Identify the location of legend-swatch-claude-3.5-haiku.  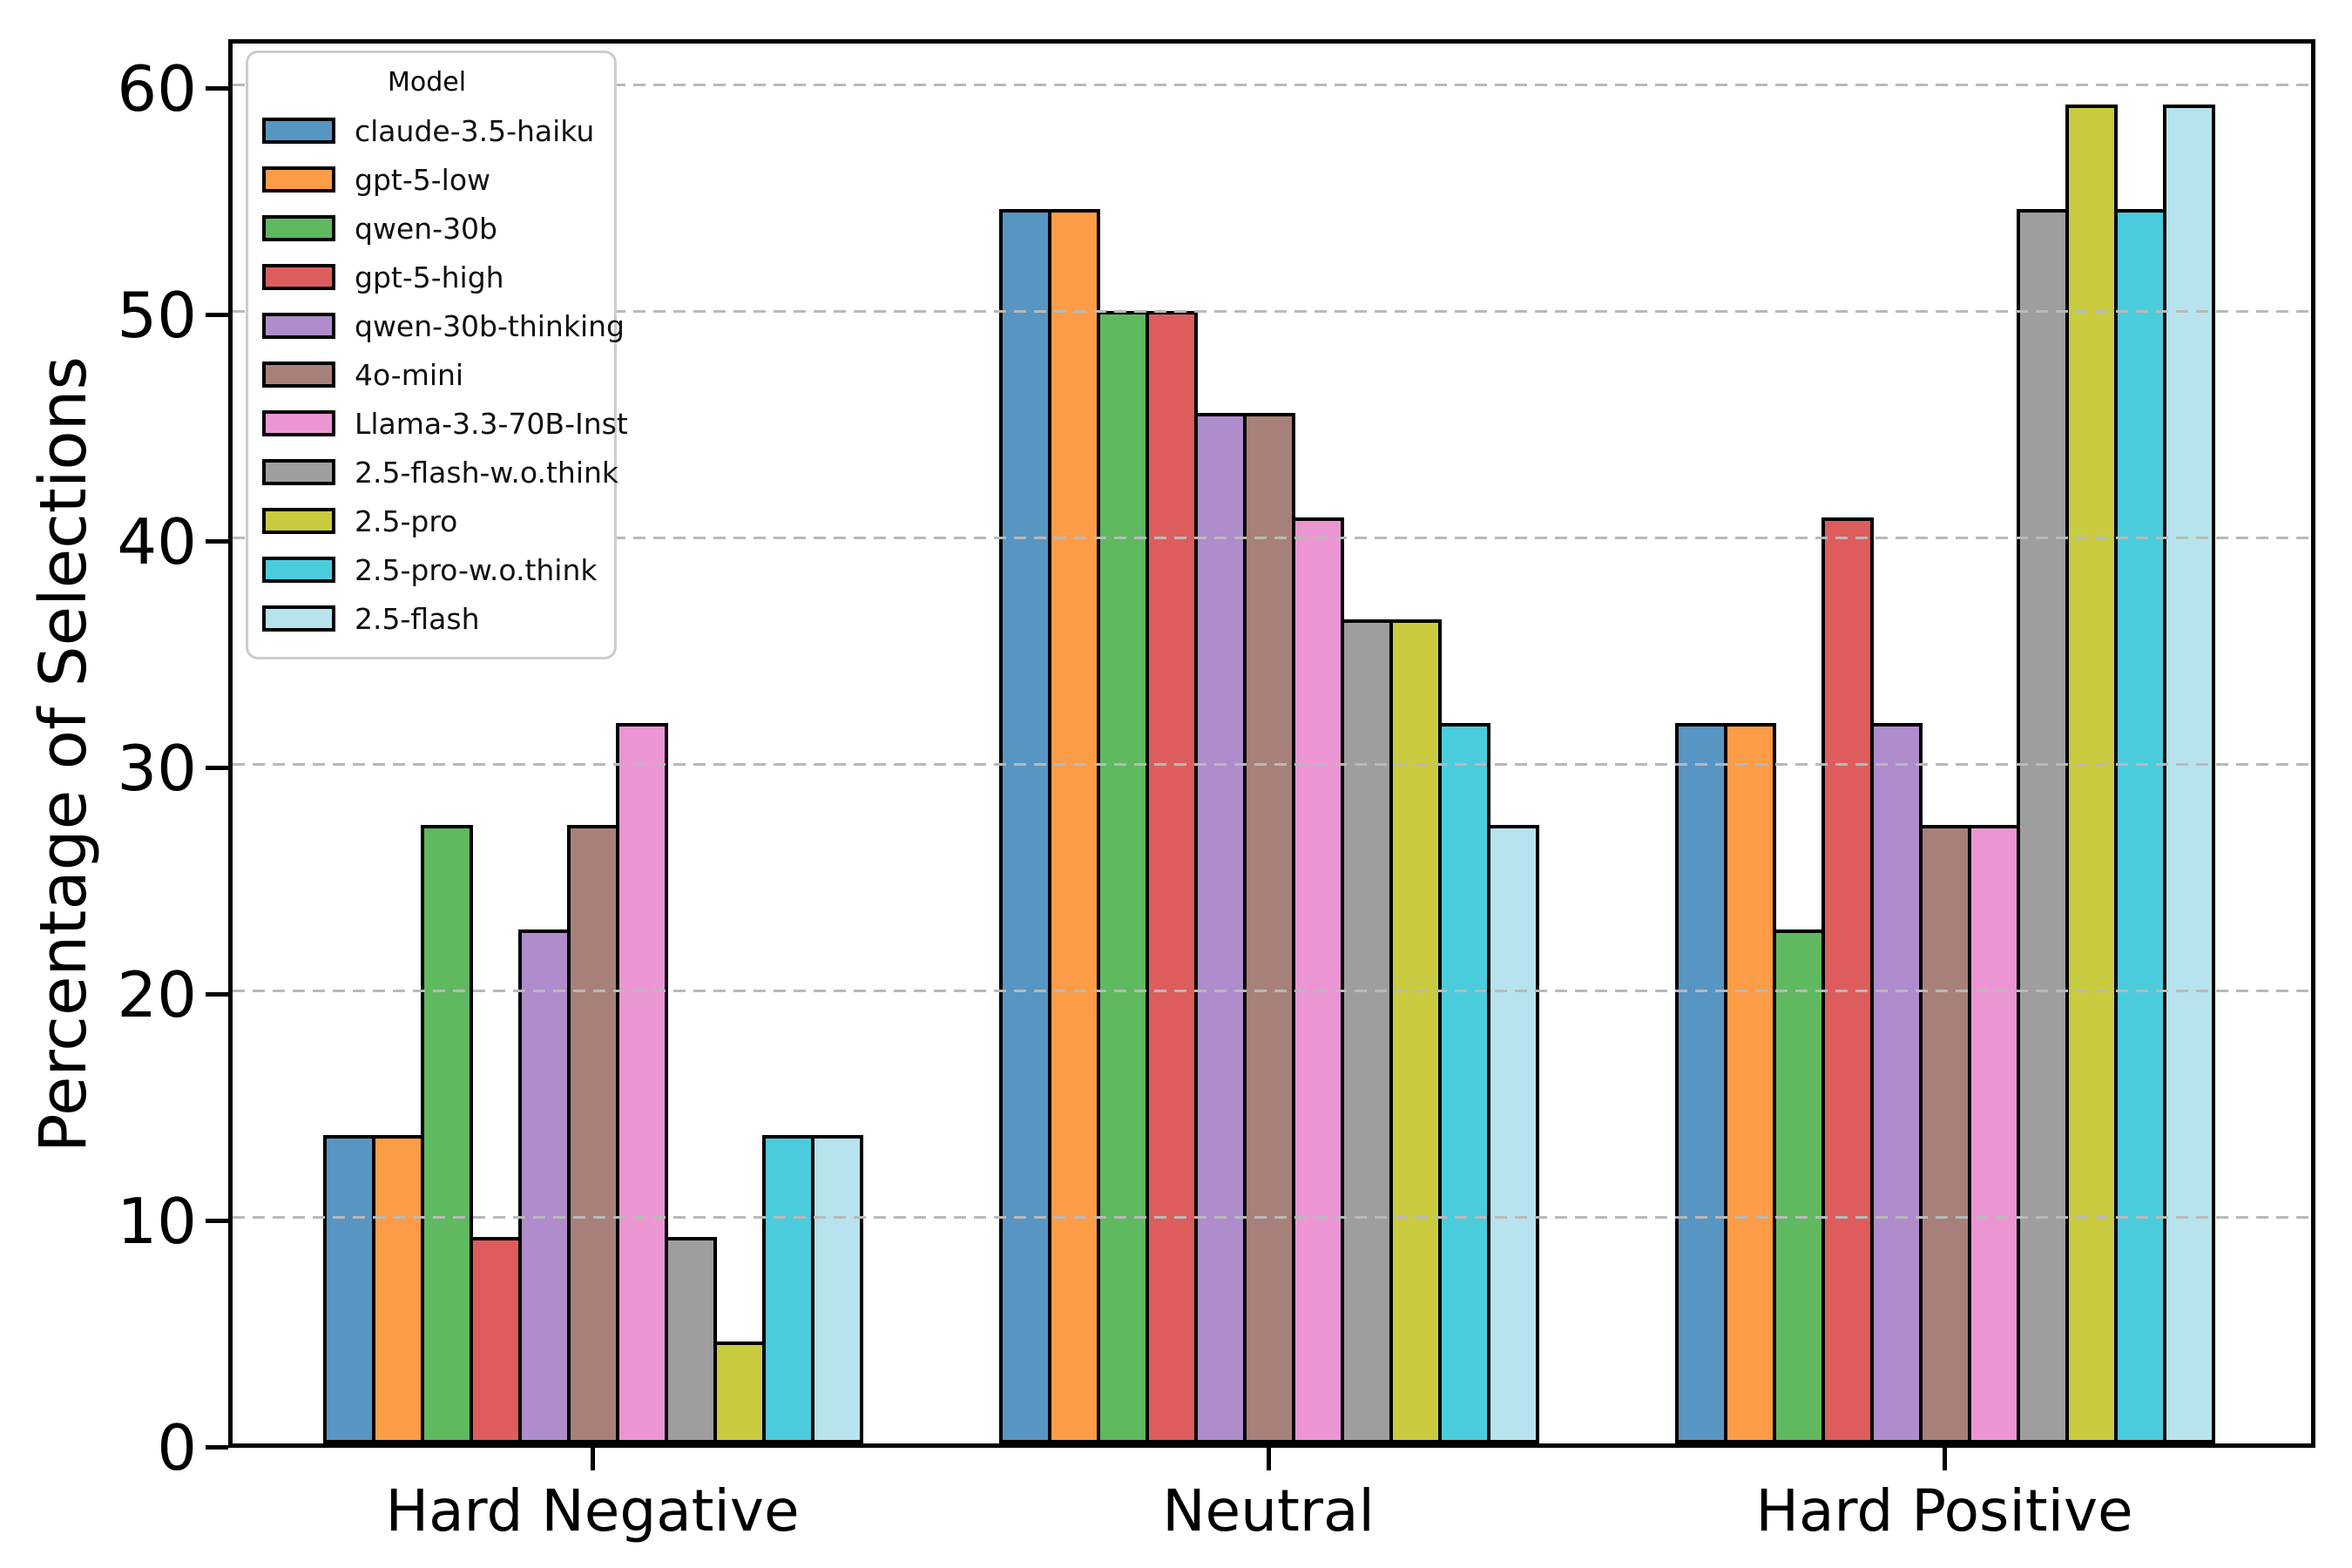
(298, 131).